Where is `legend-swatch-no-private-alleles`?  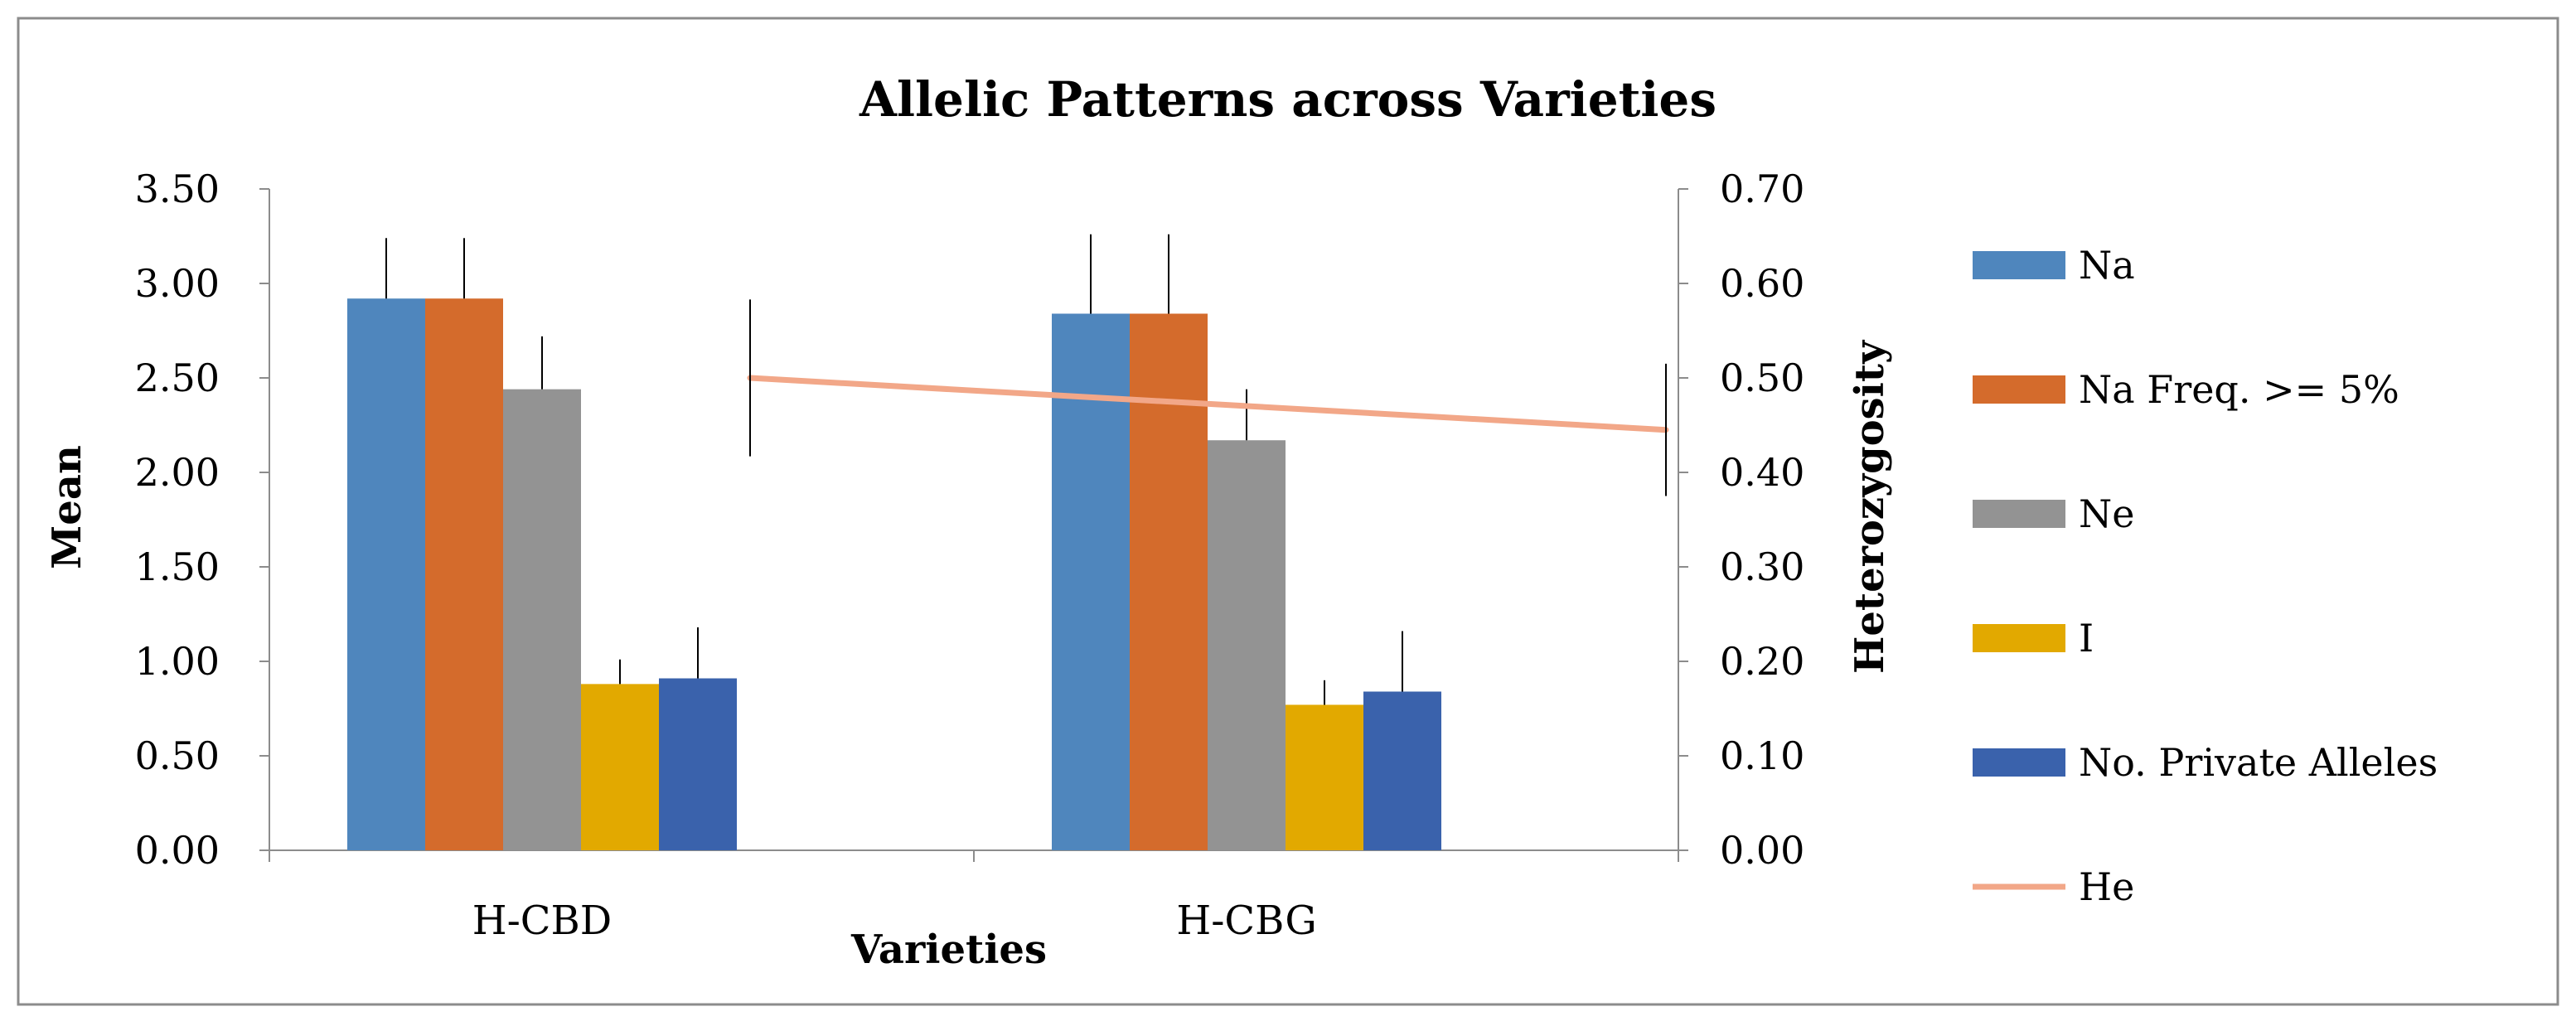
legend-swatch-no-private-alleles is located at coordinates (2019, 763).